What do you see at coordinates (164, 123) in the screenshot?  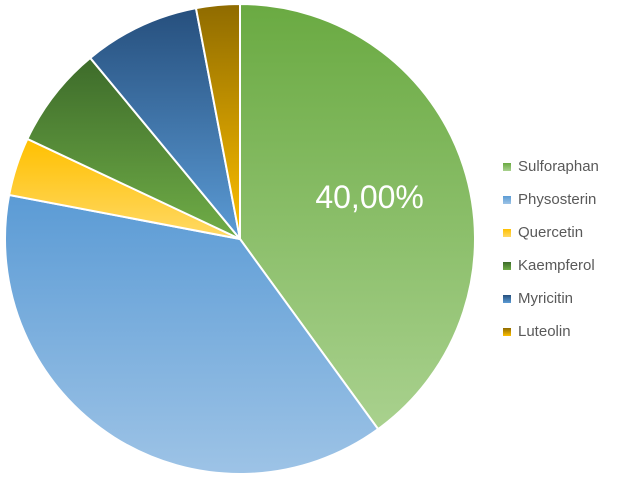 I see `pie-slice-myricitin` at bounding box center [164, 123].